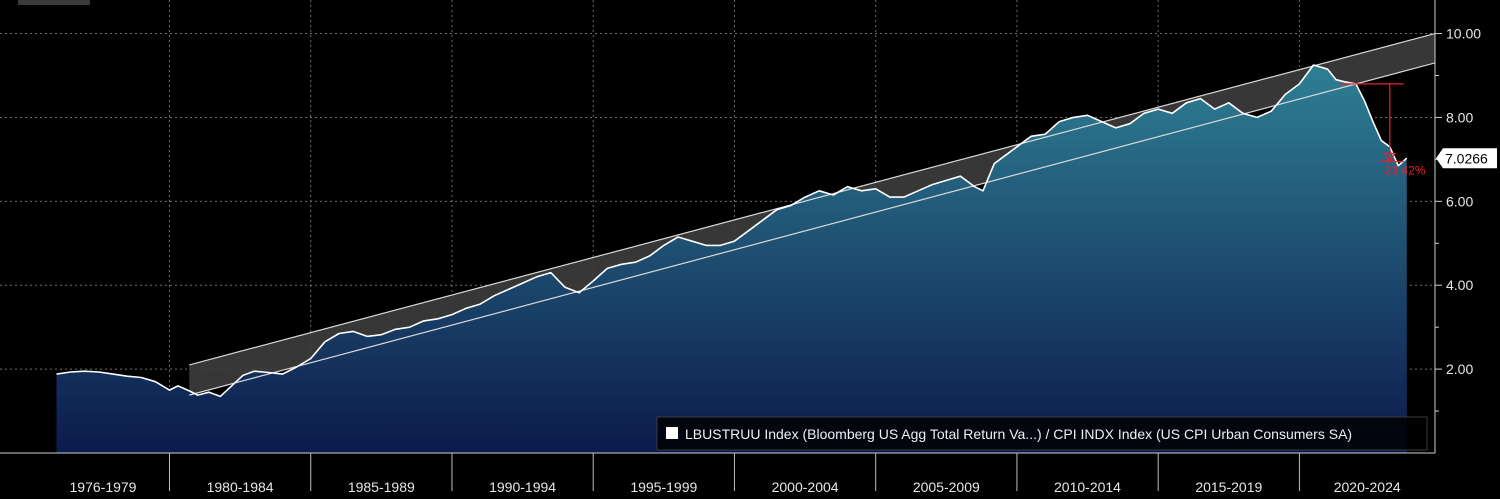  I want to click on last-value-marker: 7.0266, so click(1466, 158).